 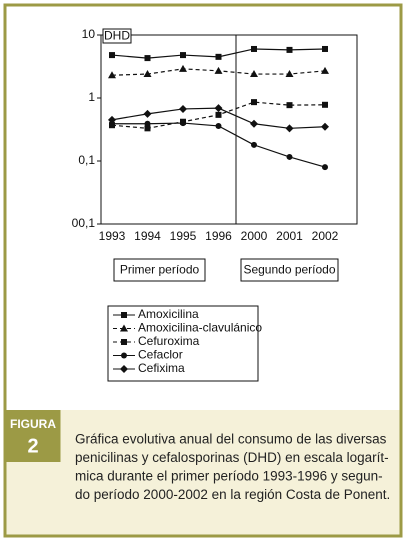 I want to click on period-label: Primer período, so click(x=160, y=270).